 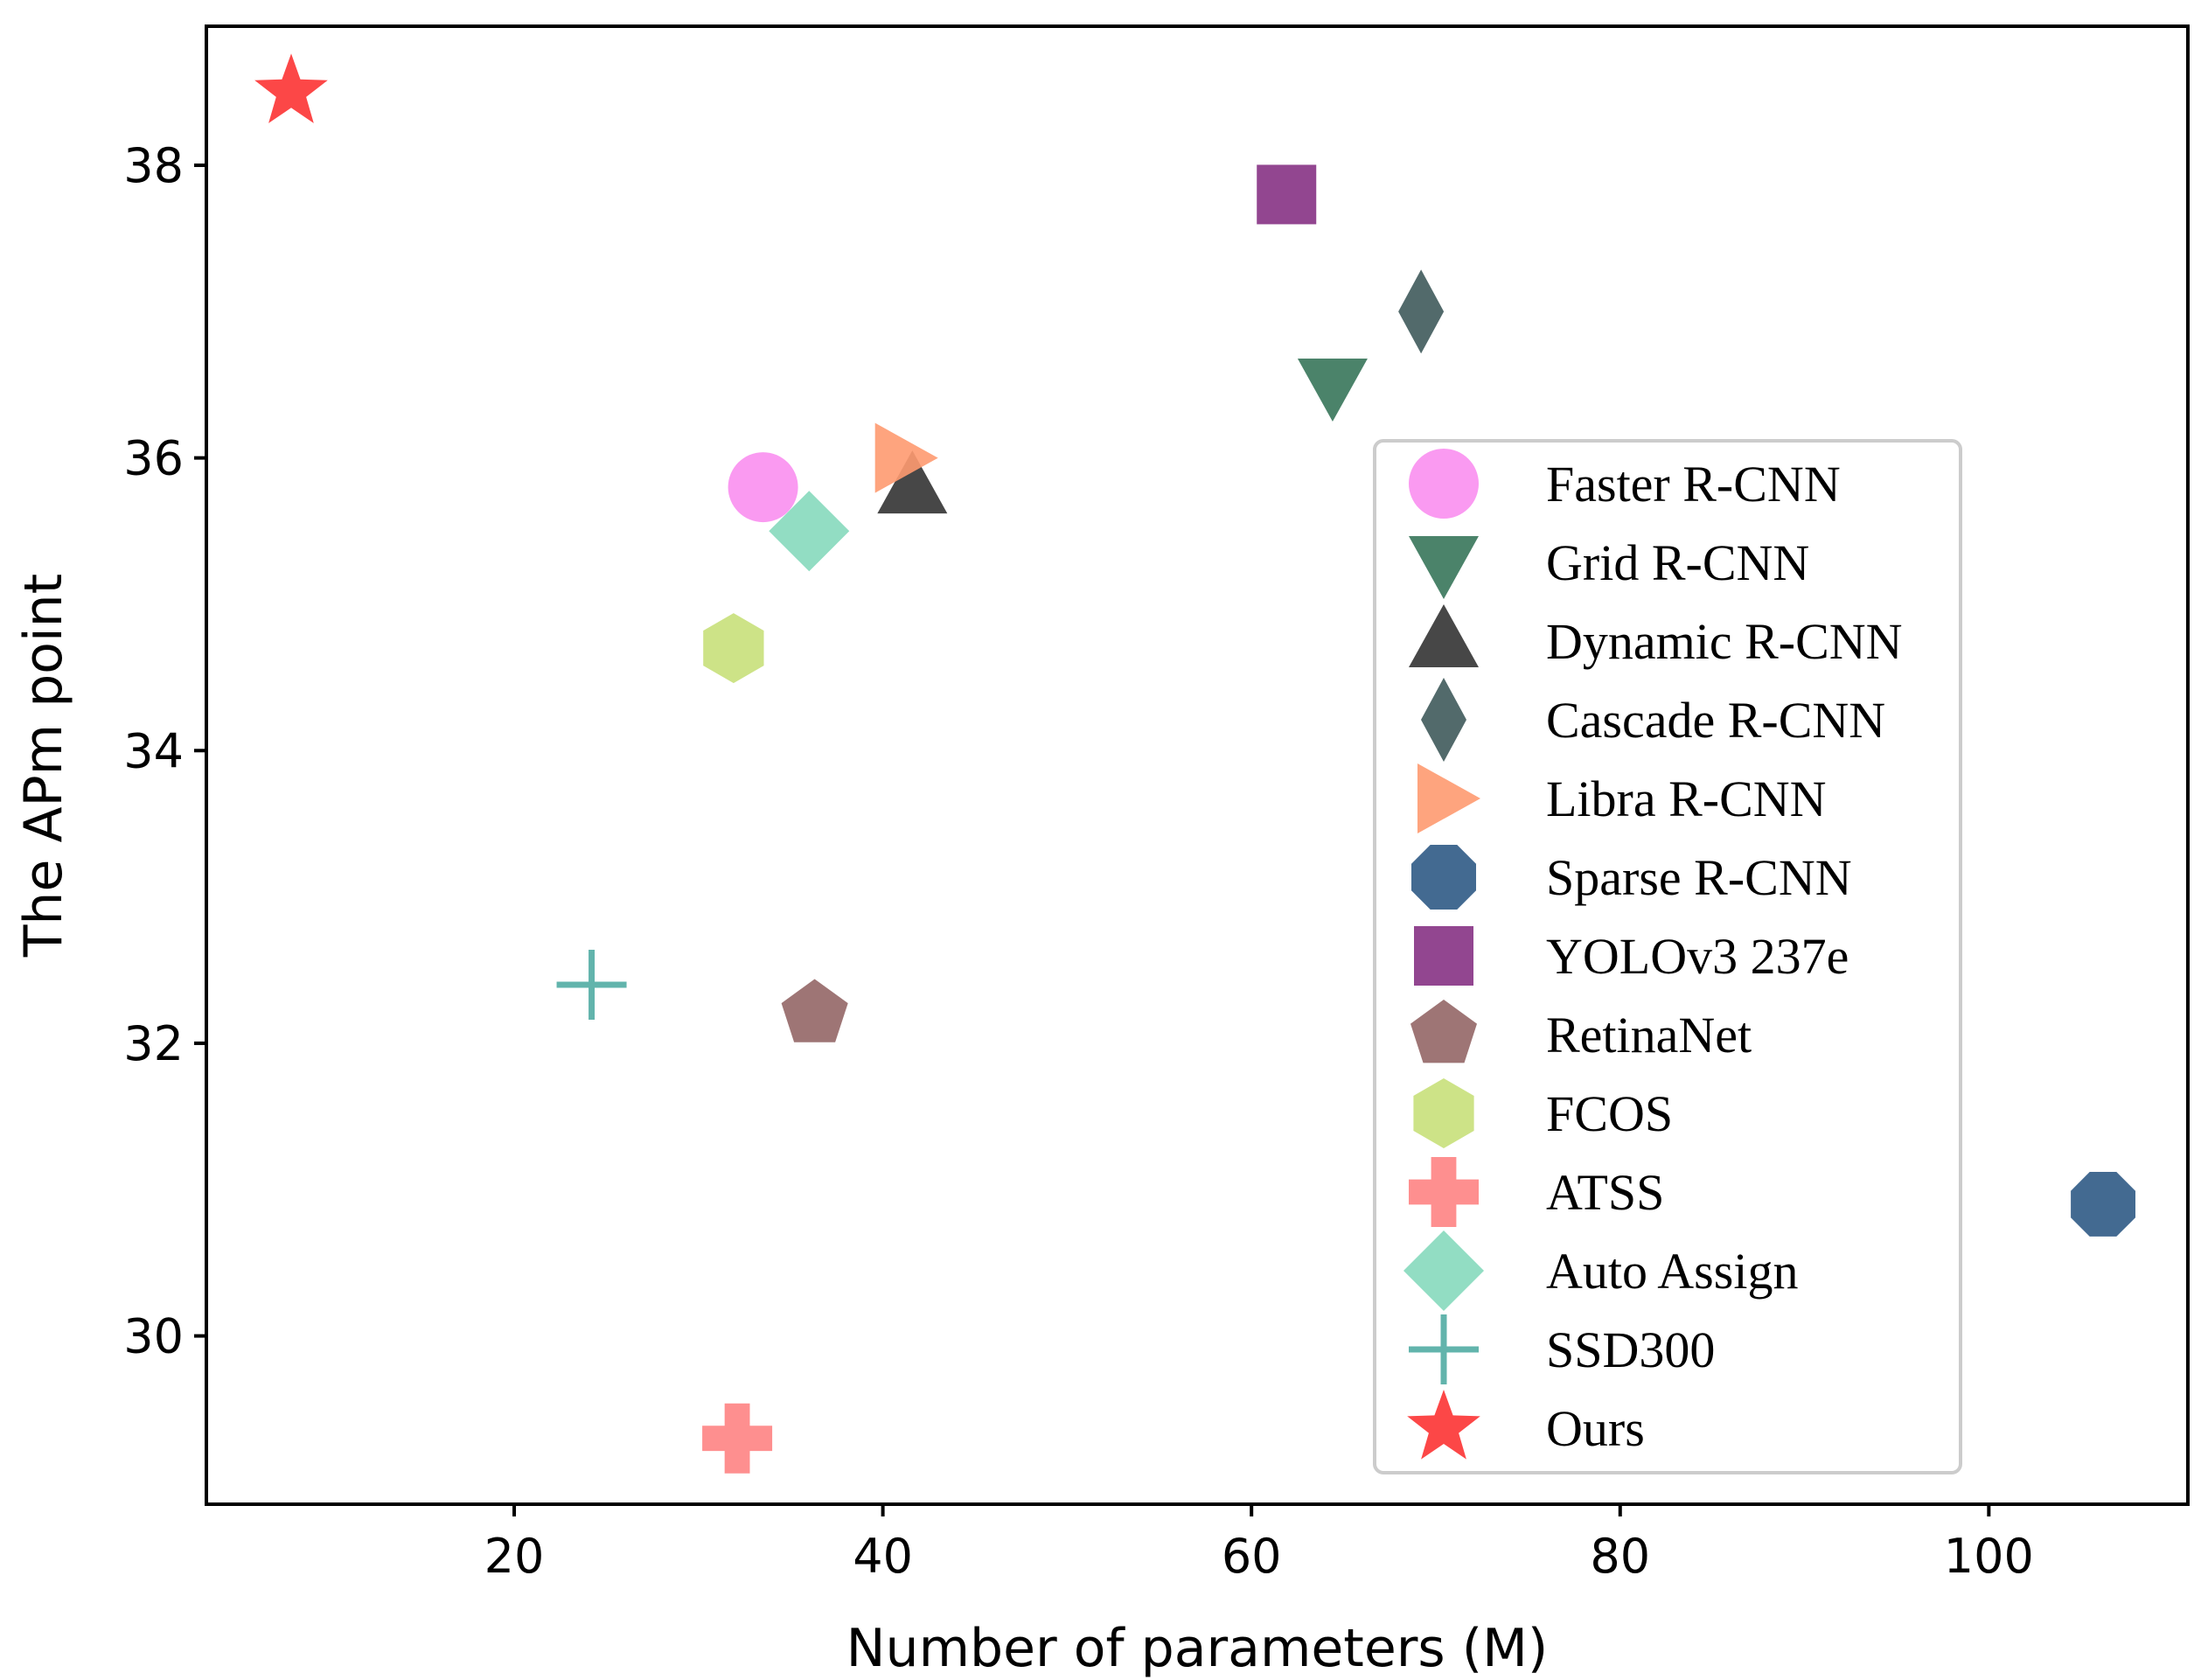 What do you see at coordinates (1443, 1425) in the screenshot?
I see `legend-marker-ours` at bounding box center [1443, 1425].